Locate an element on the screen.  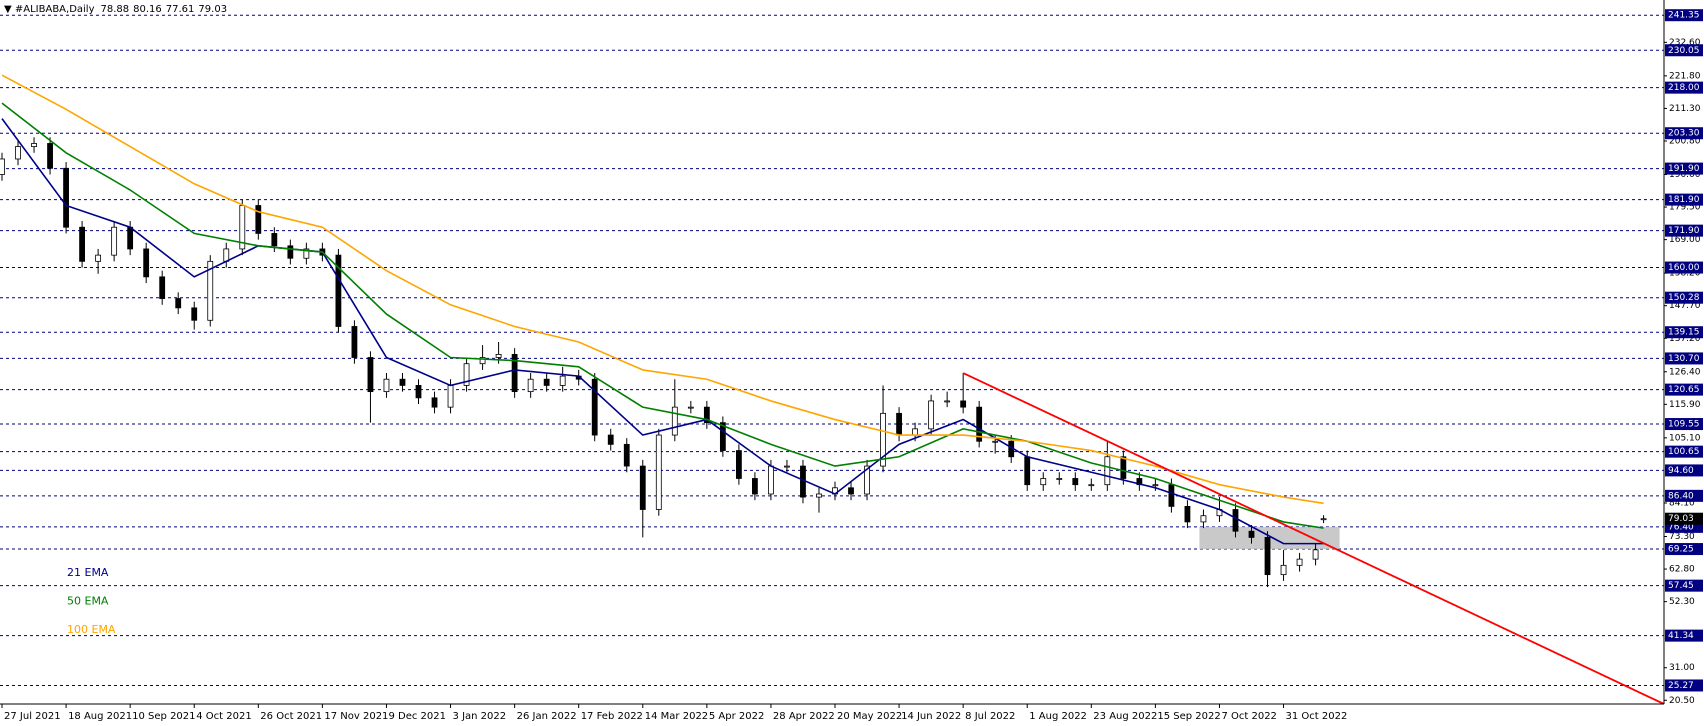
y-tick-label: 158.20 is located at coordinates (1685, 274).